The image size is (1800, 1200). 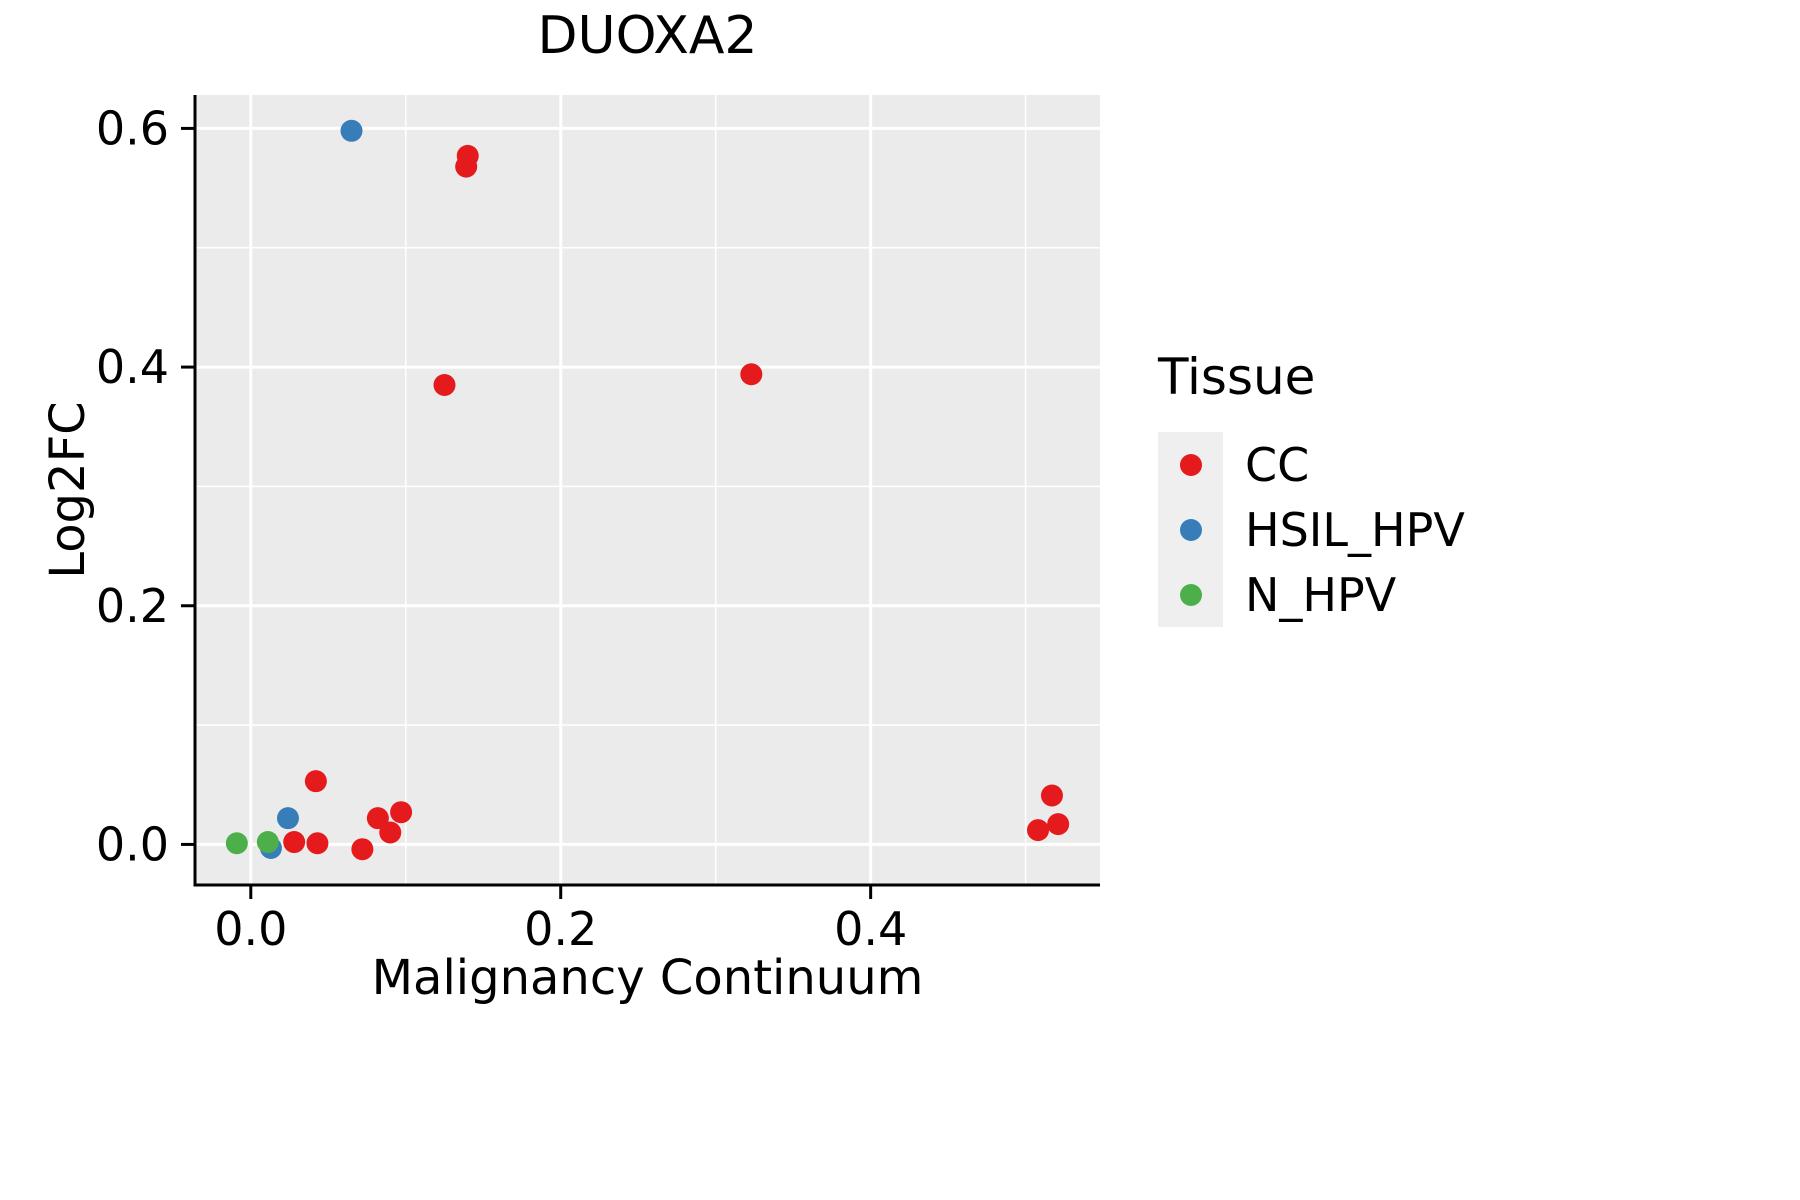 What do you see at coordinates (1311, 464) in the screenshot?
I see `legend-entry-cc: CC` at bounding box center [1311, 464].